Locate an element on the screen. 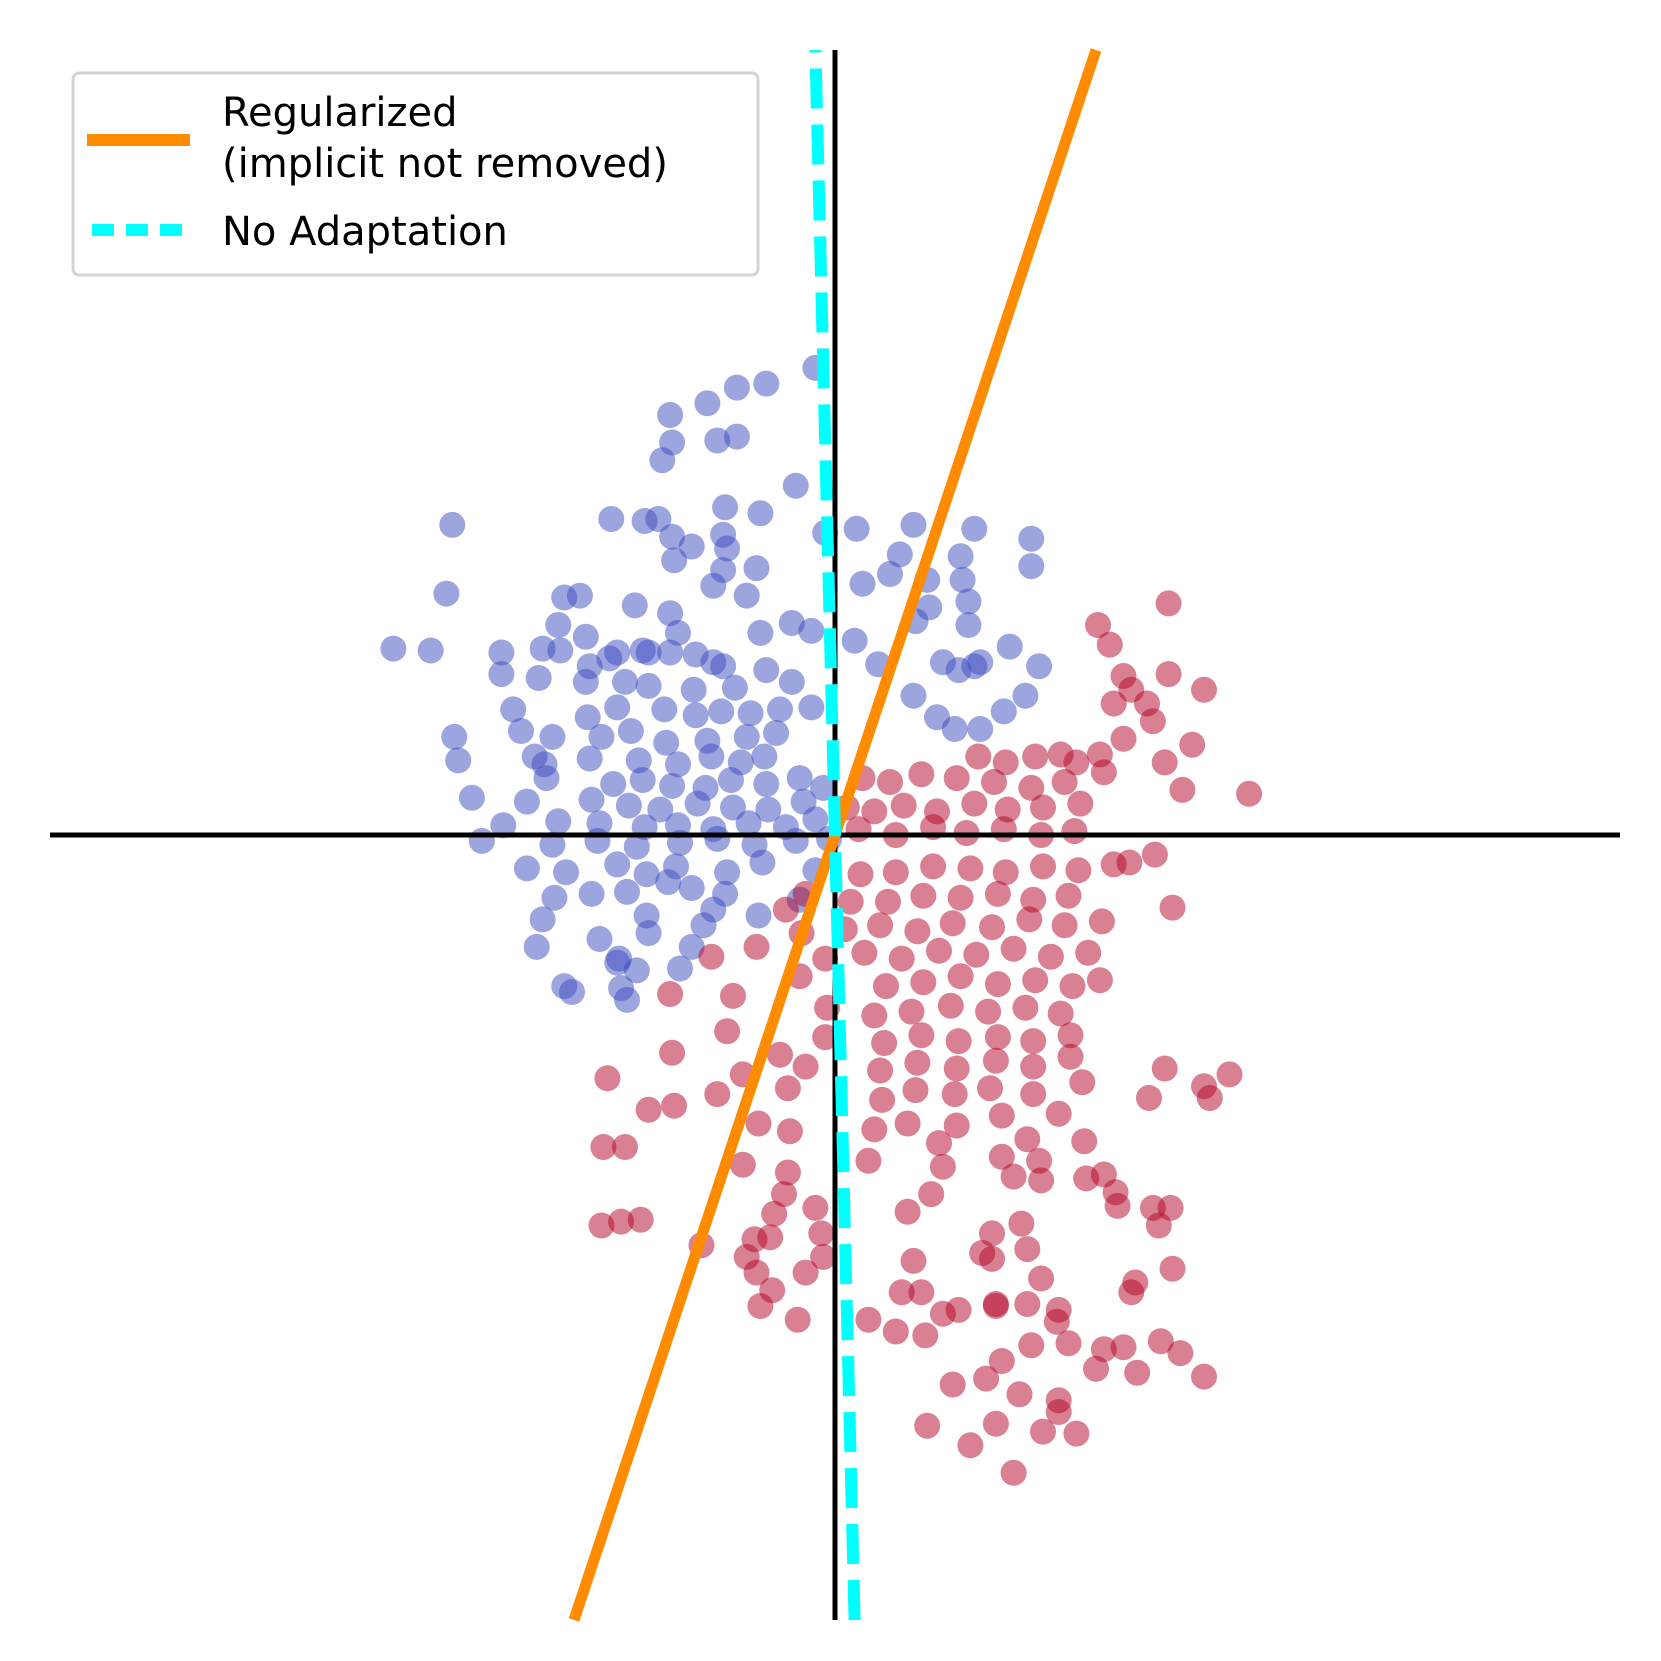  no-adaptation-line is located at coordinates (835, 835).